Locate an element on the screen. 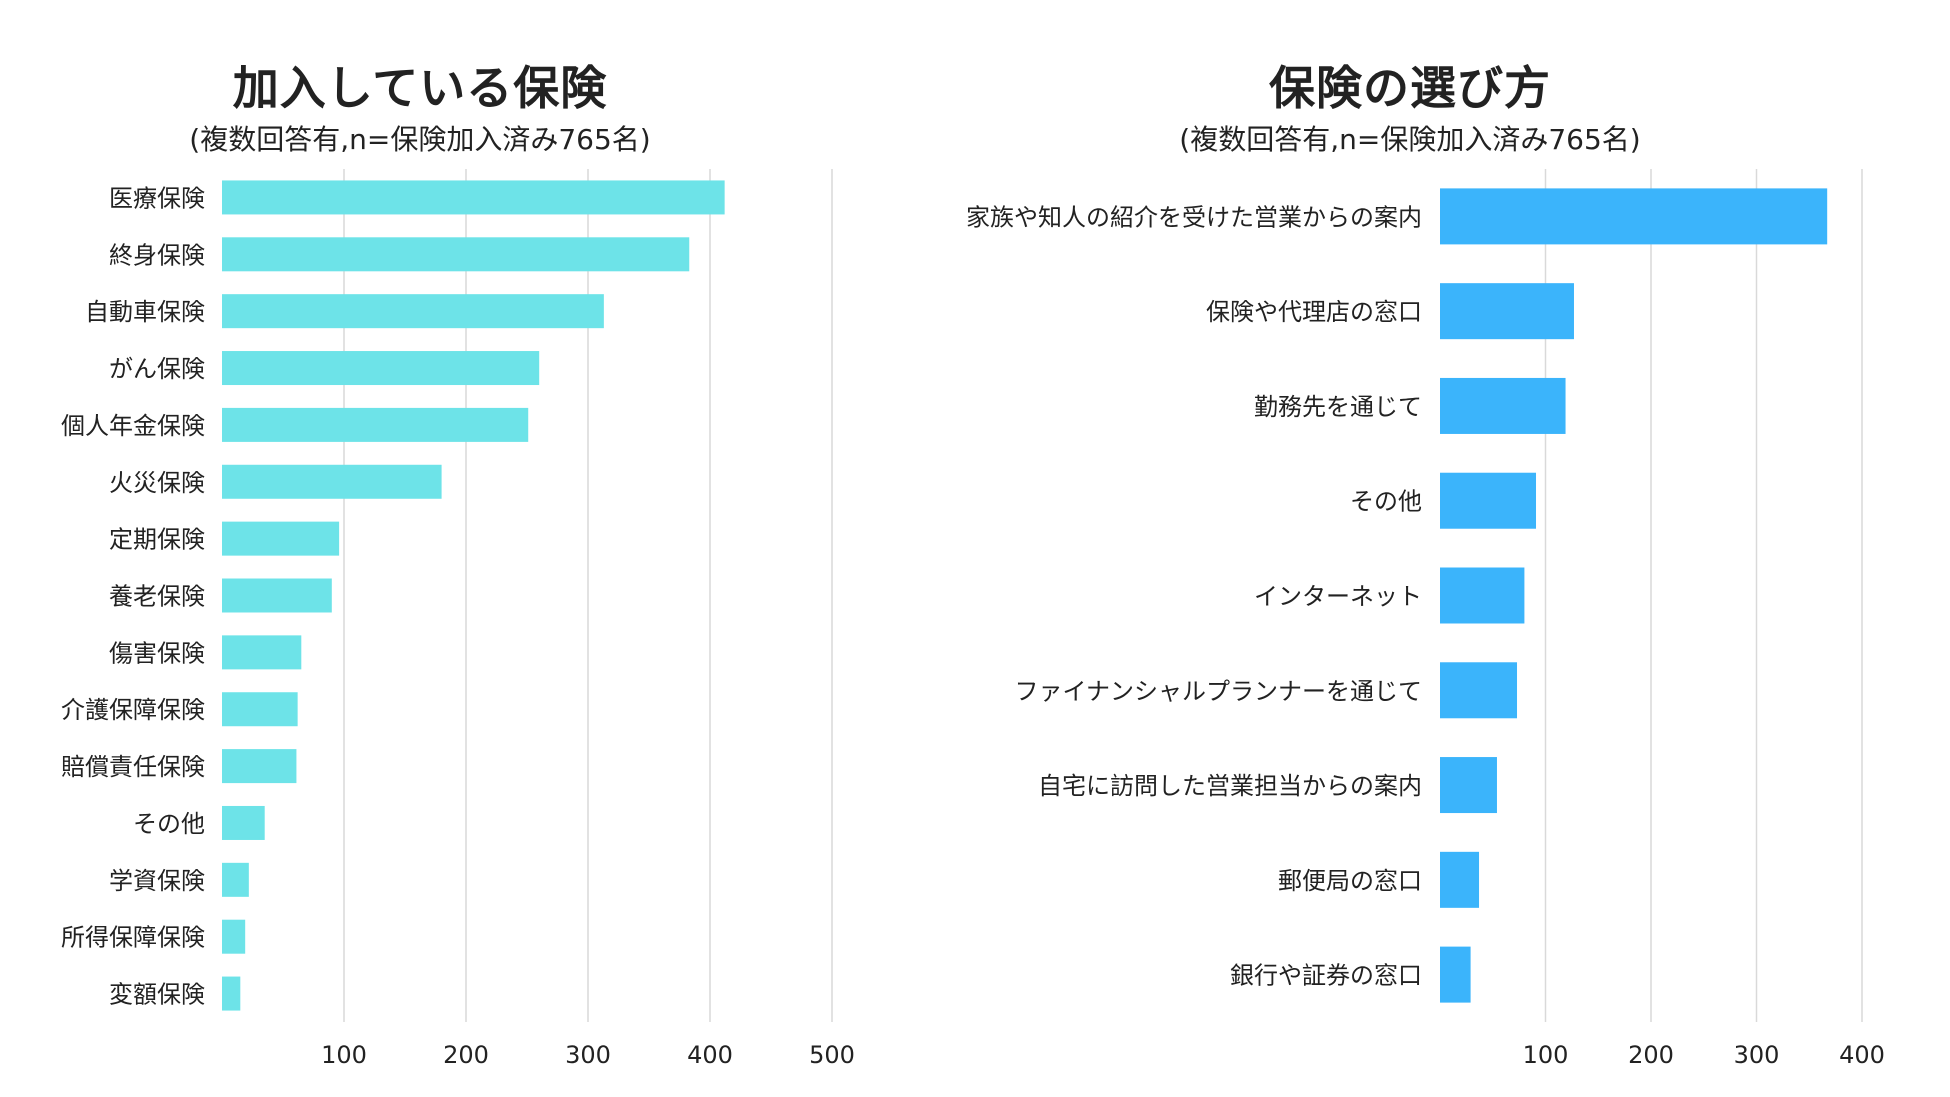 Image resolution: width=1950 pixels, height=1097 pixels. right-chart-subtitle: (複数回答有,n=保険加入済み765名) is located at coordinates (1410, 139).